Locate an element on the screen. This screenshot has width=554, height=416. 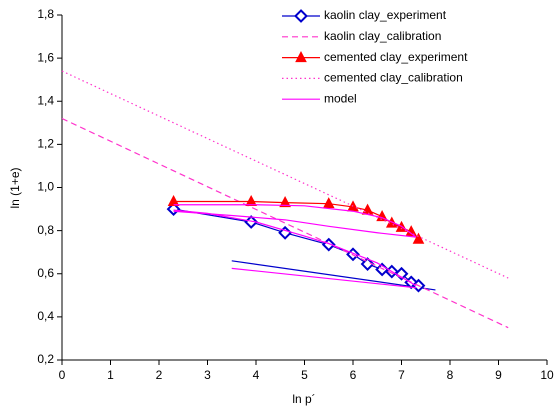
x-tick-label: 2 is located at coordinates (159, 375).